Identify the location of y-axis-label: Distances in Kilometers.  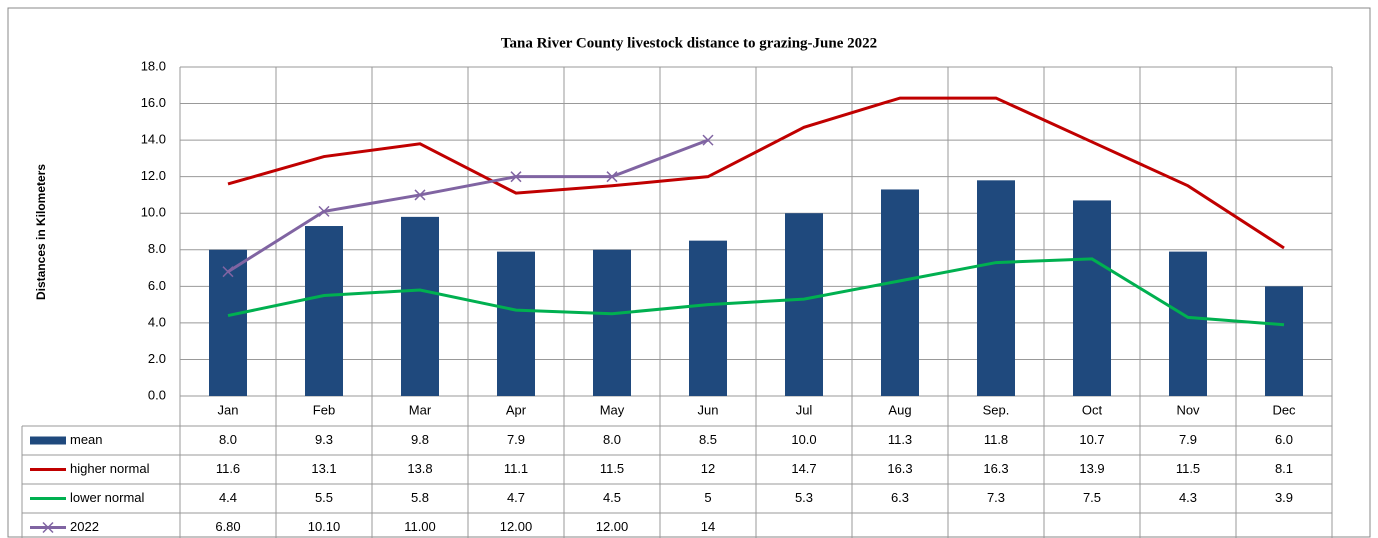
(41, 232).